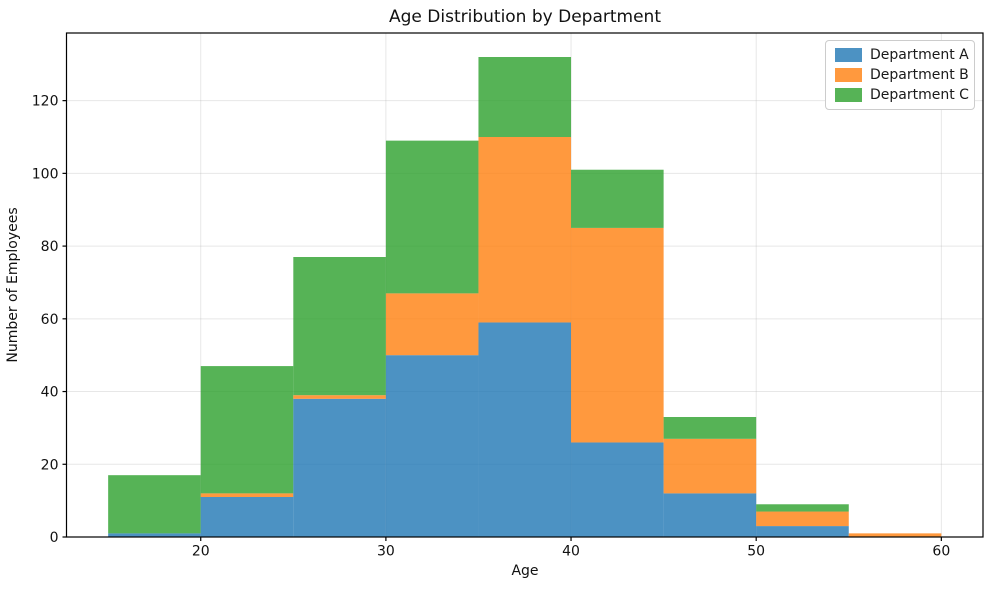 This screenshot has width=989, height=590. What do you see at coordinates (54, 538) in the screenshot?
I see `y-tick-label: 0` at bounding box center [54, 538].